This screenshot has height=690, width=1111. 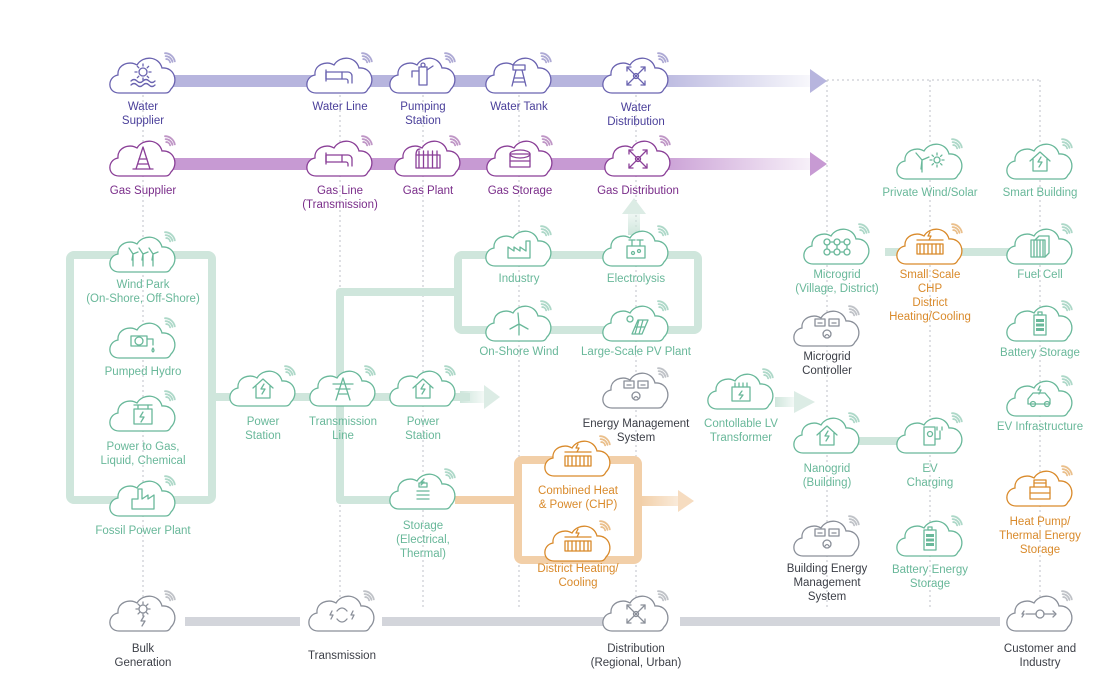 I want to click on label-line: Electrolysis, so click(x=636, y=279).